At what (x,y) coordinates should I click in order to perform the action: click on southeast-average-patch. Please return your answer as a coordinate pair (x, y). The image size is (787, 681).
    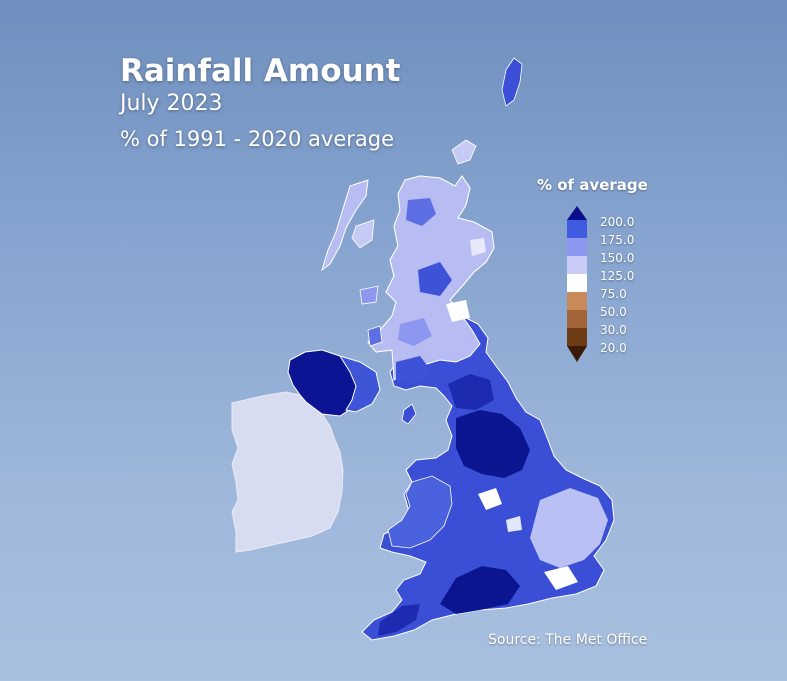
    Looking at the image, I should click on (561, 578).